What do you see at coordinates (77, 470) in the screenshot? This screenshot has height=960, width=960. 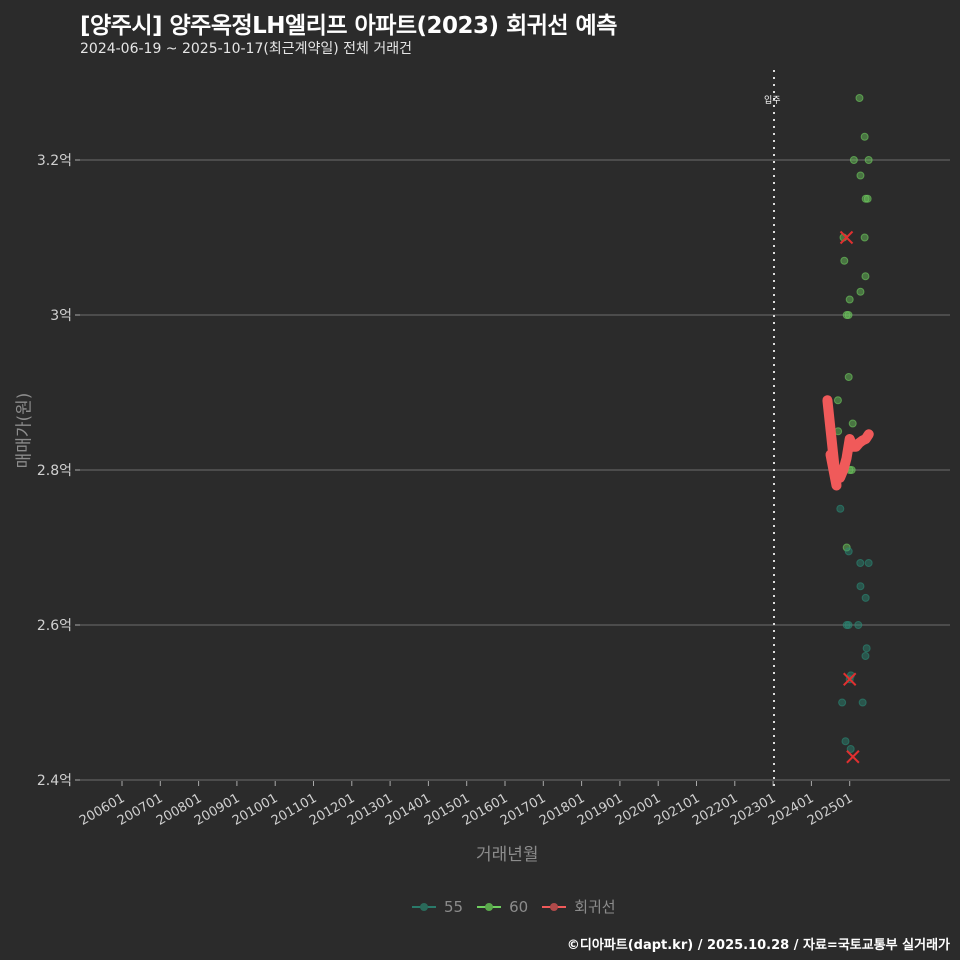 I see `y-tick-marks` at bounding box center [77, 470].